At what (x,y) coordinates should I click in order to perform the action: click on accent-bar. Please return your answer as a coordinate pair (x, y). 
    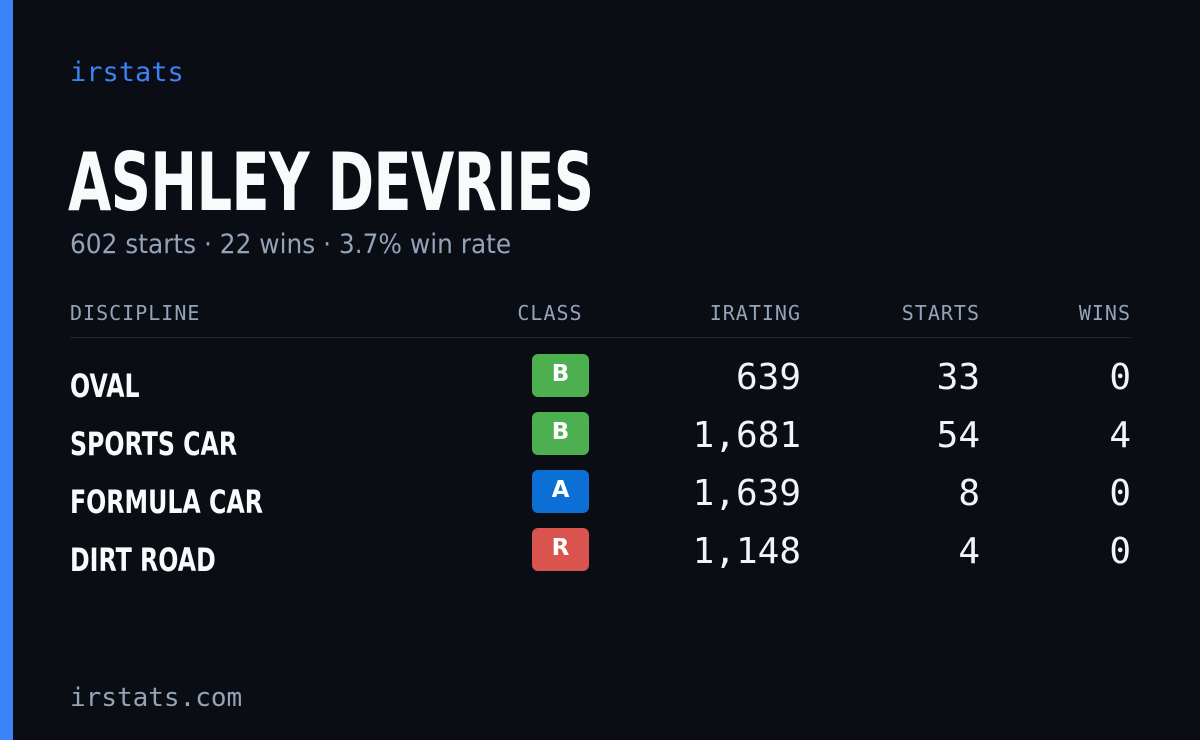
    Looking at the image, I should click on (6, 370).